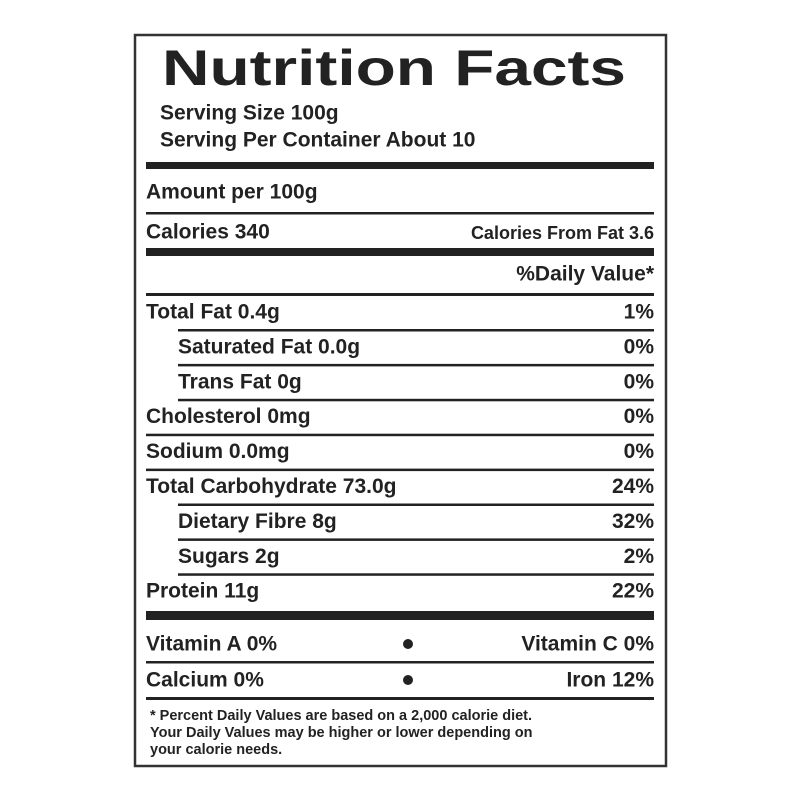 This screenshot has height=800, width=800. I want to click on vitamin-left: Calcium 0%, so click(205, 680).